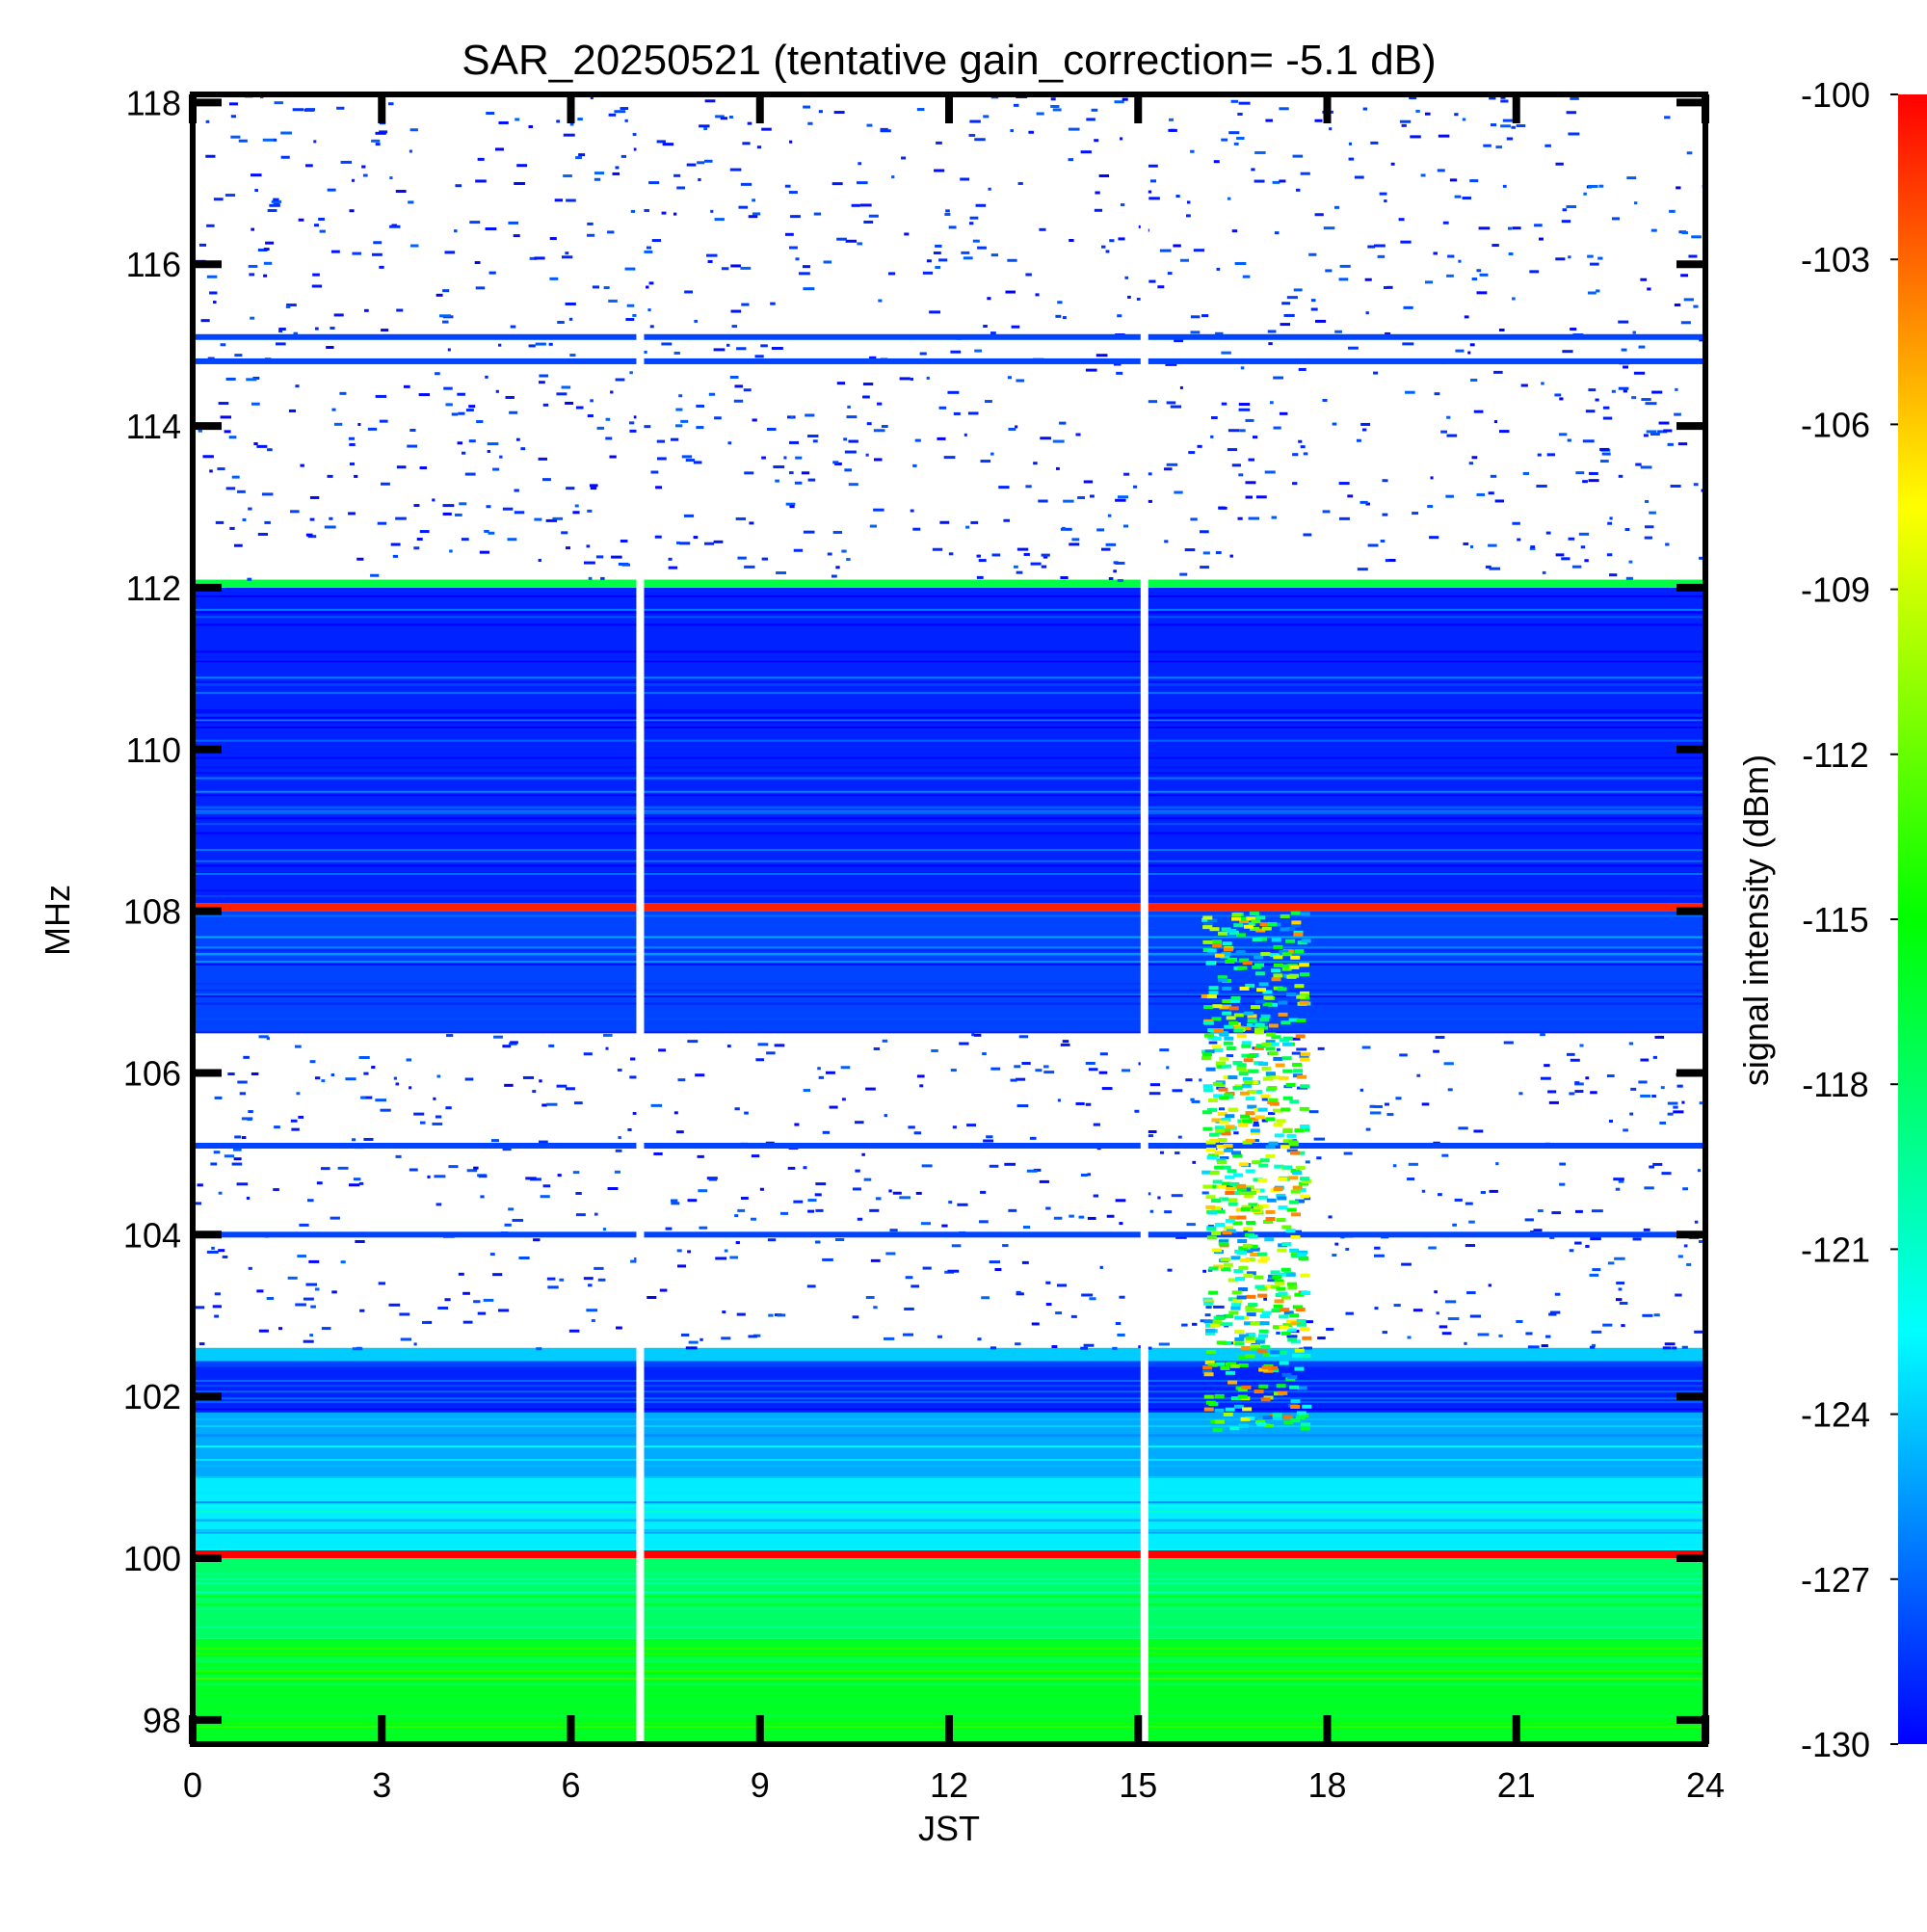  Describe the element at coordinates (1138, 1785) in the screenshot. I see `x-tick-label: 15` at that location.